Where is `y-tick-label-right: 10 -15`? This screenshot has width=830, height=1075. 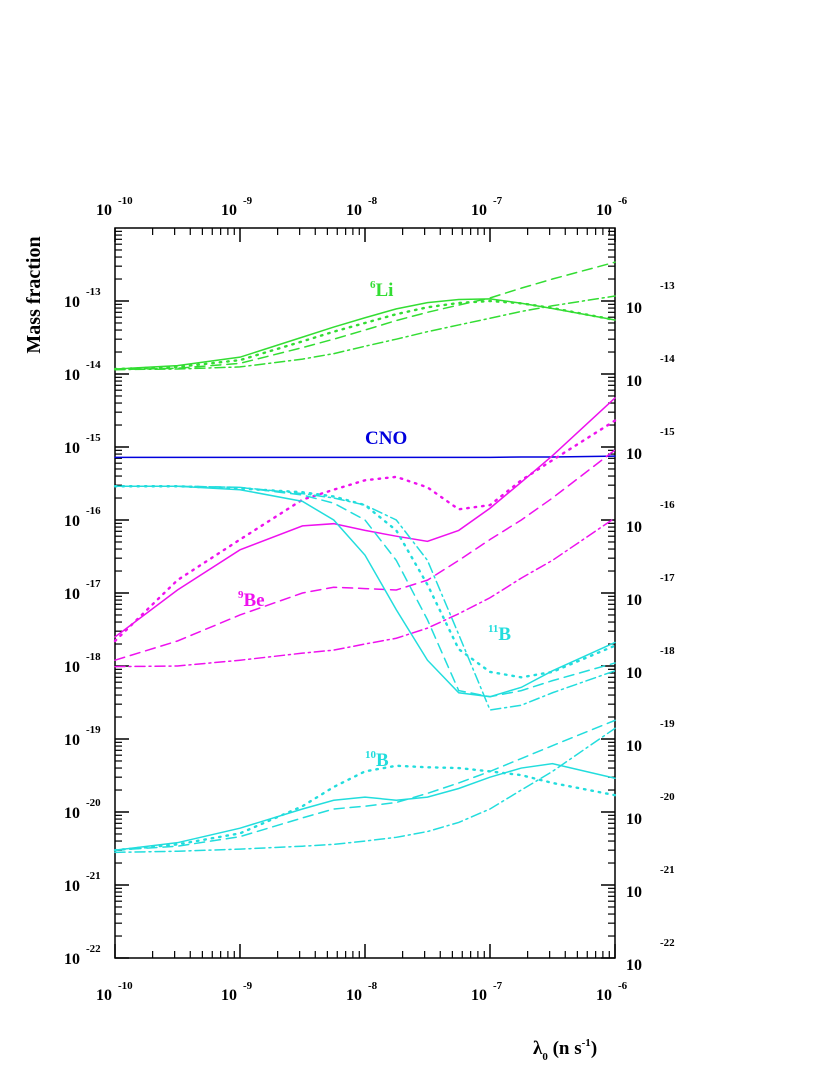 y-tick-label-right: 10 -15 is located at coordinates (650, 444).